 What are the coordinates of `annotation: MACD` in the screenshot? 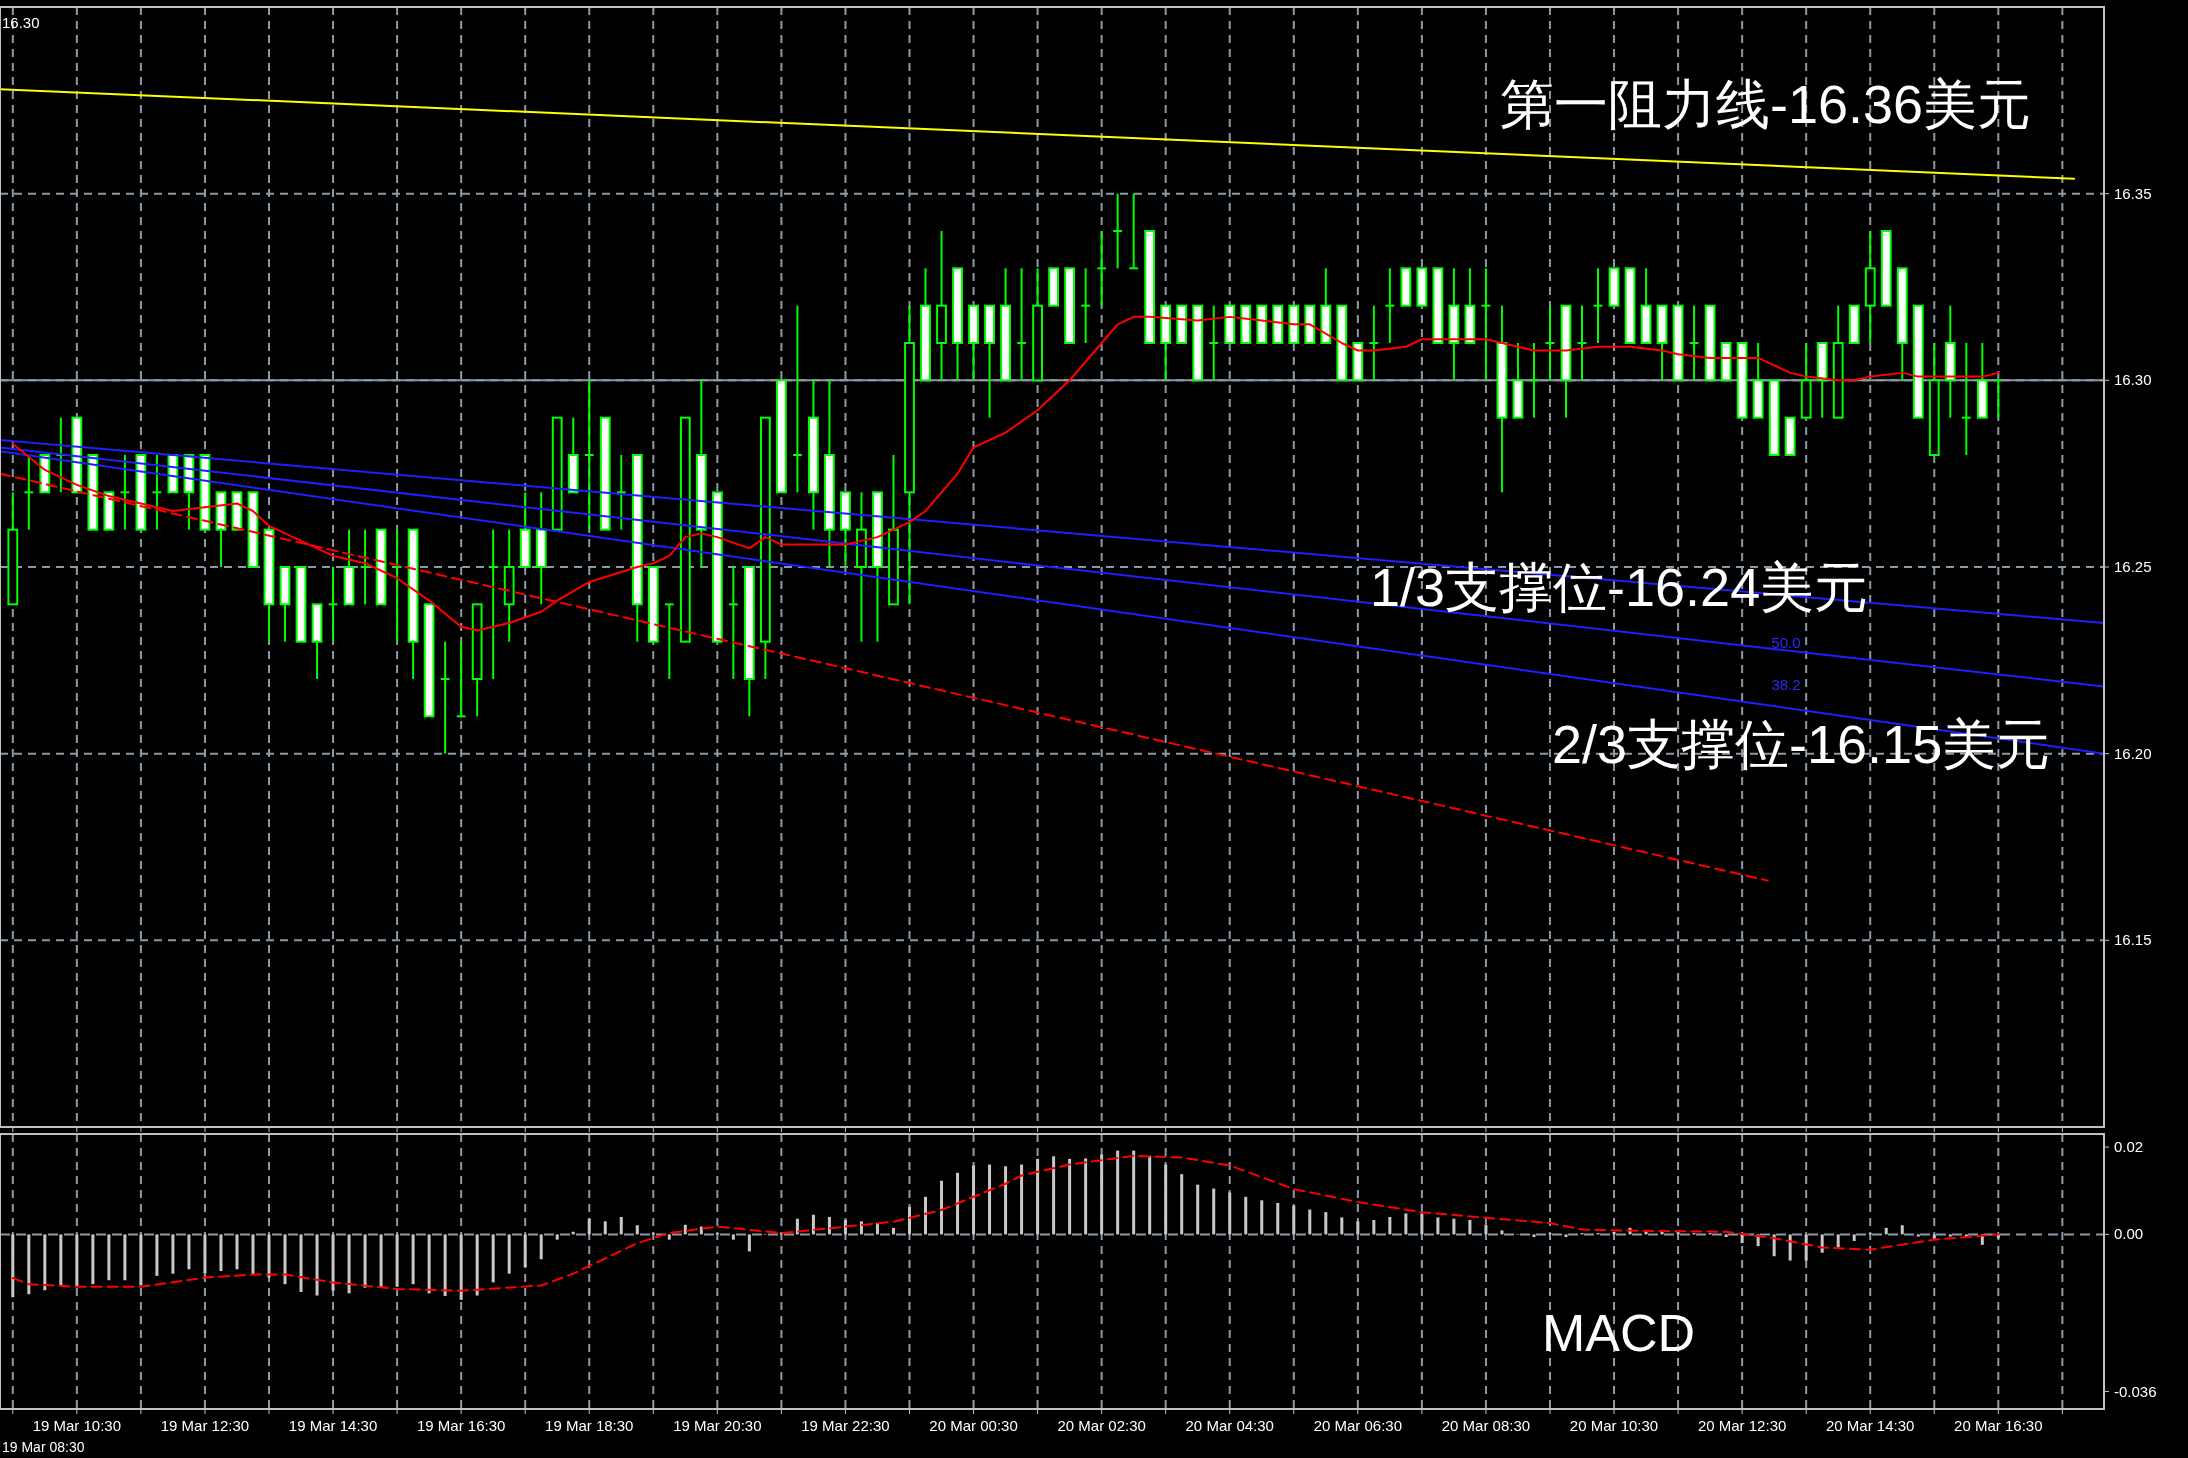 It's located at (1619, 1333).